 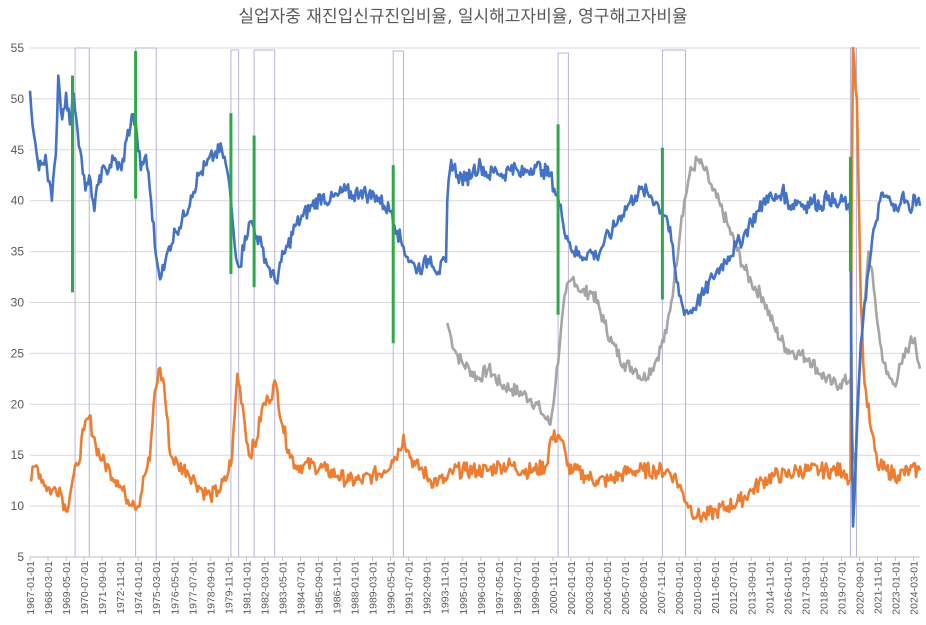 I want to click on x-tick-label: 2009-01-01, so click(x=680, y=588).